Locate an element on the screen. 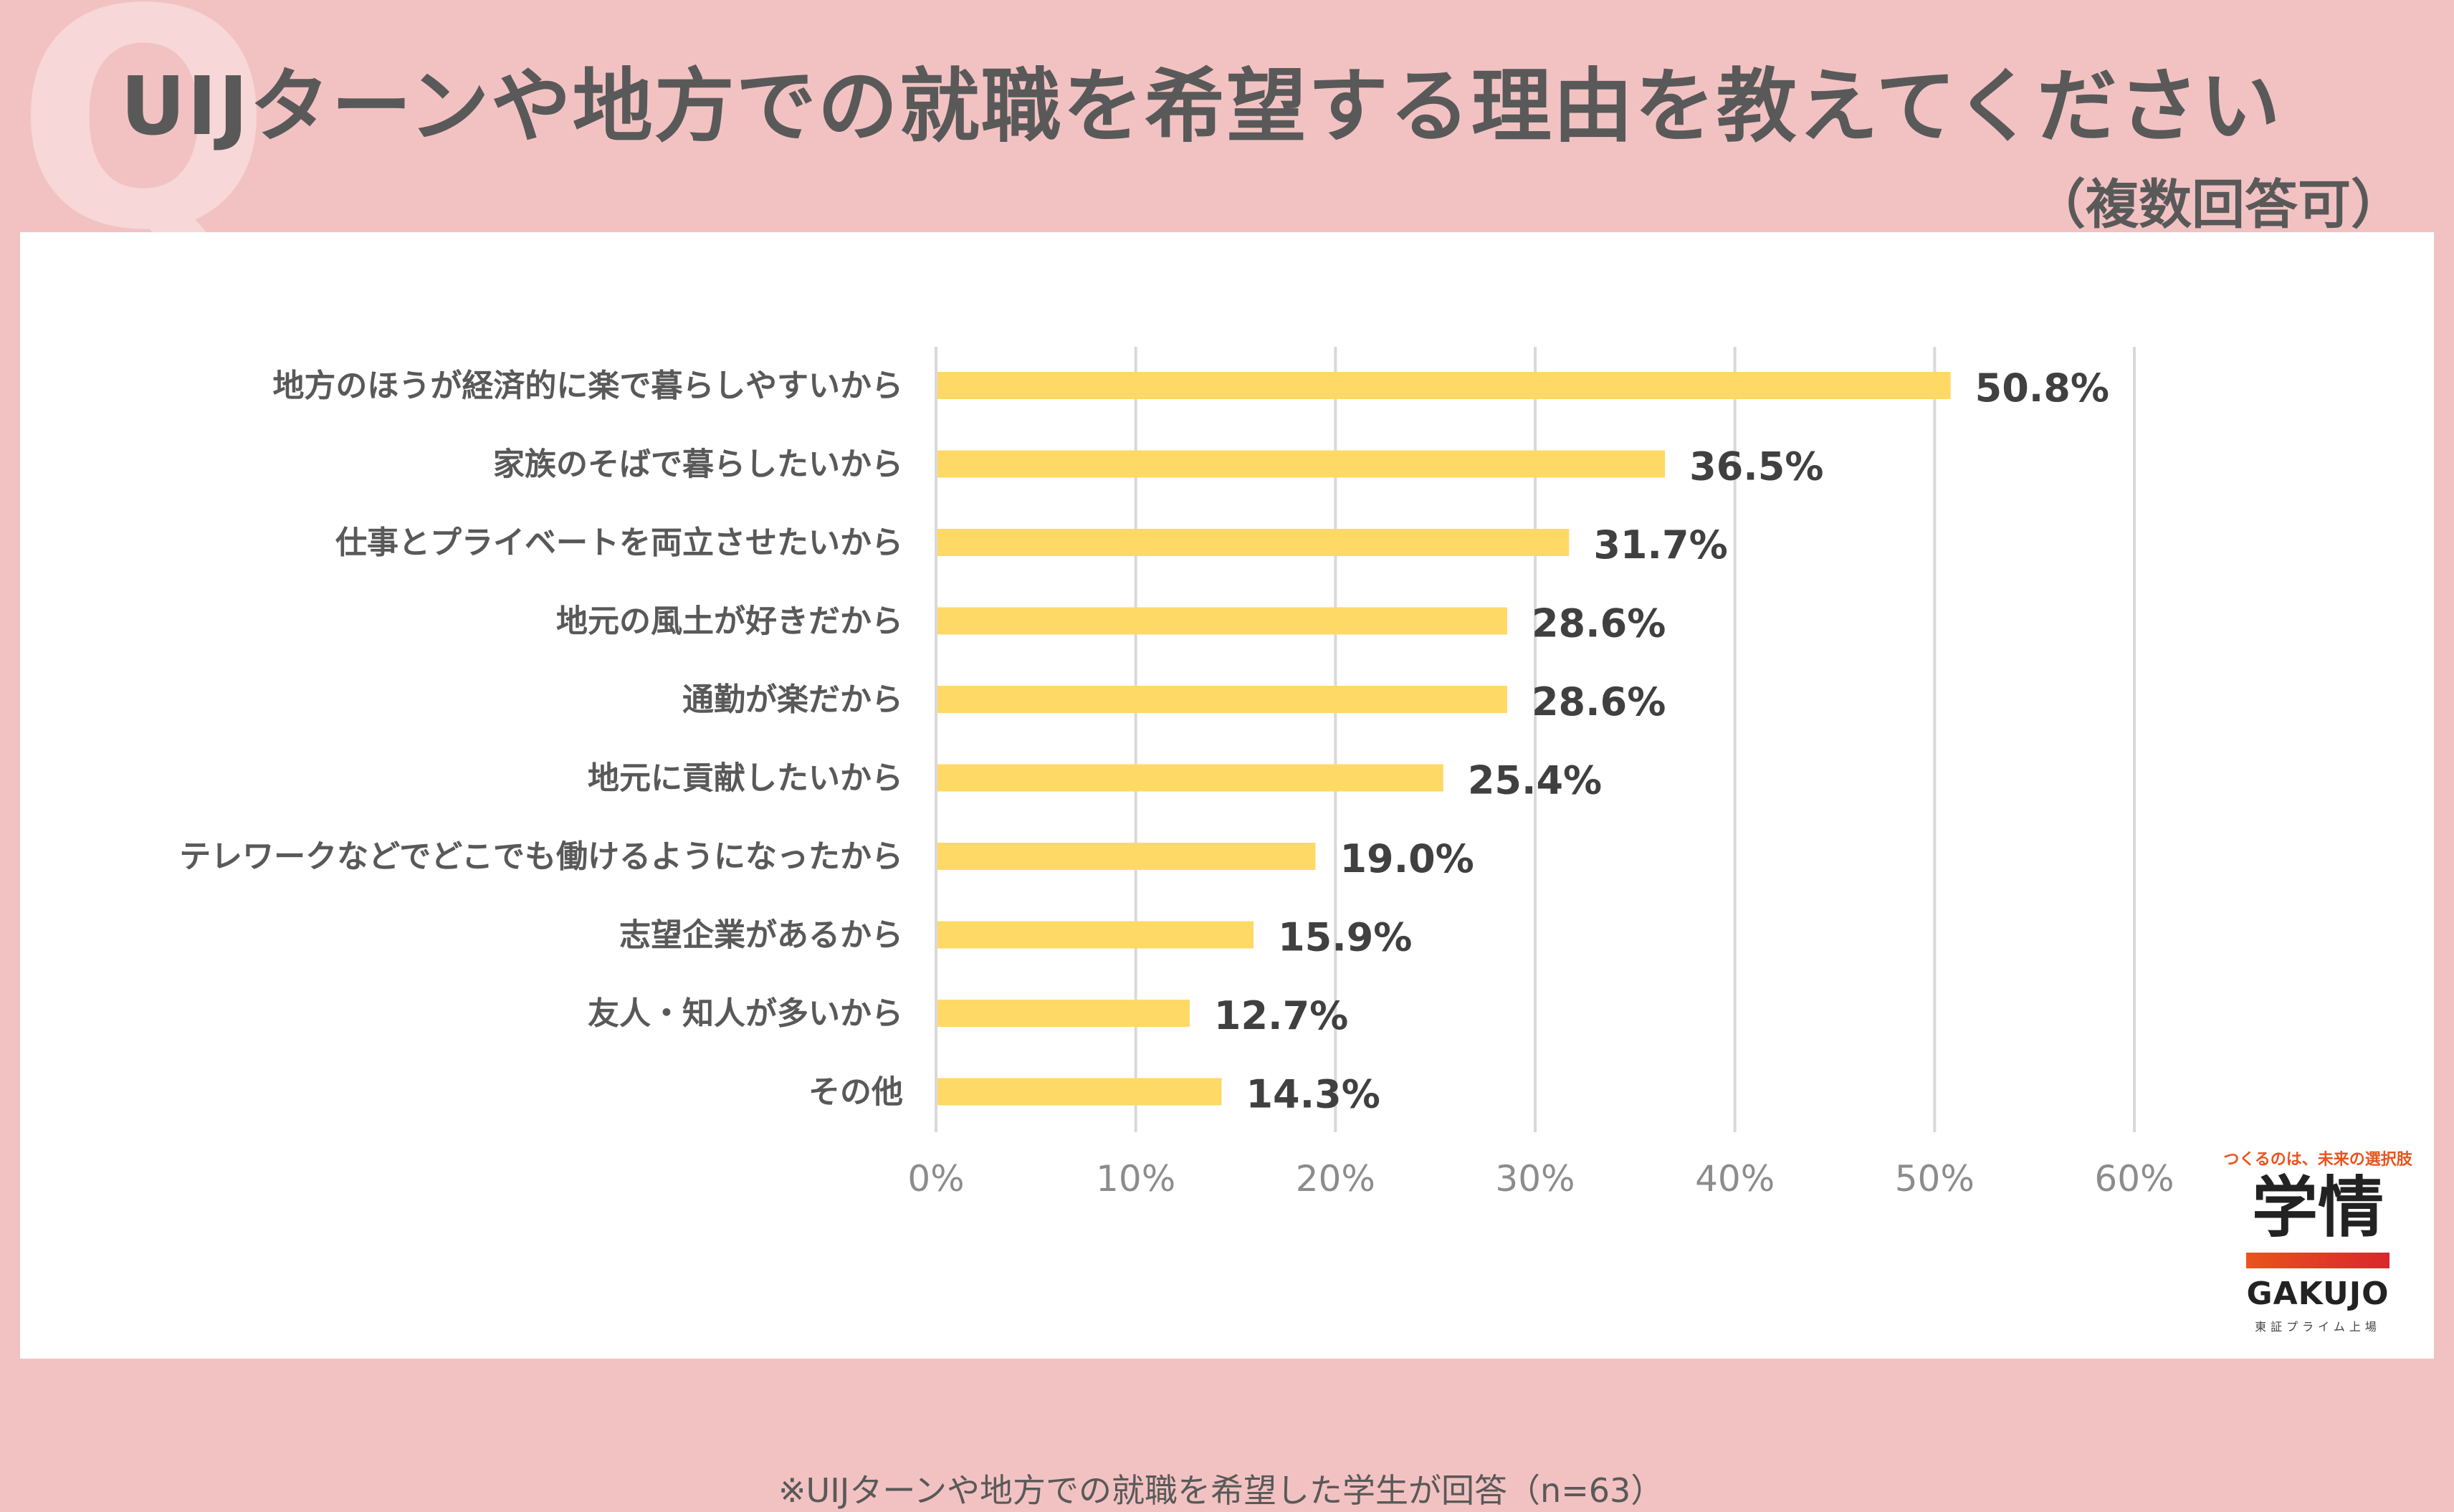 This screenshot has width=2454, height=1512. value-label: 14.3% is located at coordinates (1313, 1094).